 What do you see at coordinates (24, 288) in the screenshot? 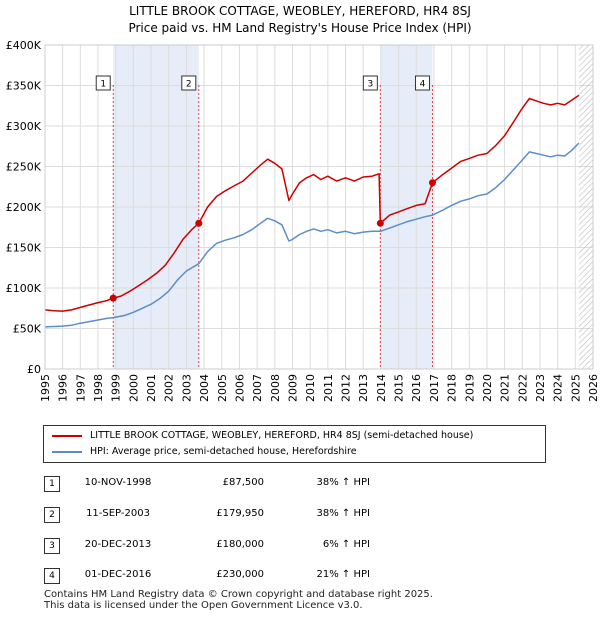
I see `y-tick-label: £100K` at bounding box center [24, 288].